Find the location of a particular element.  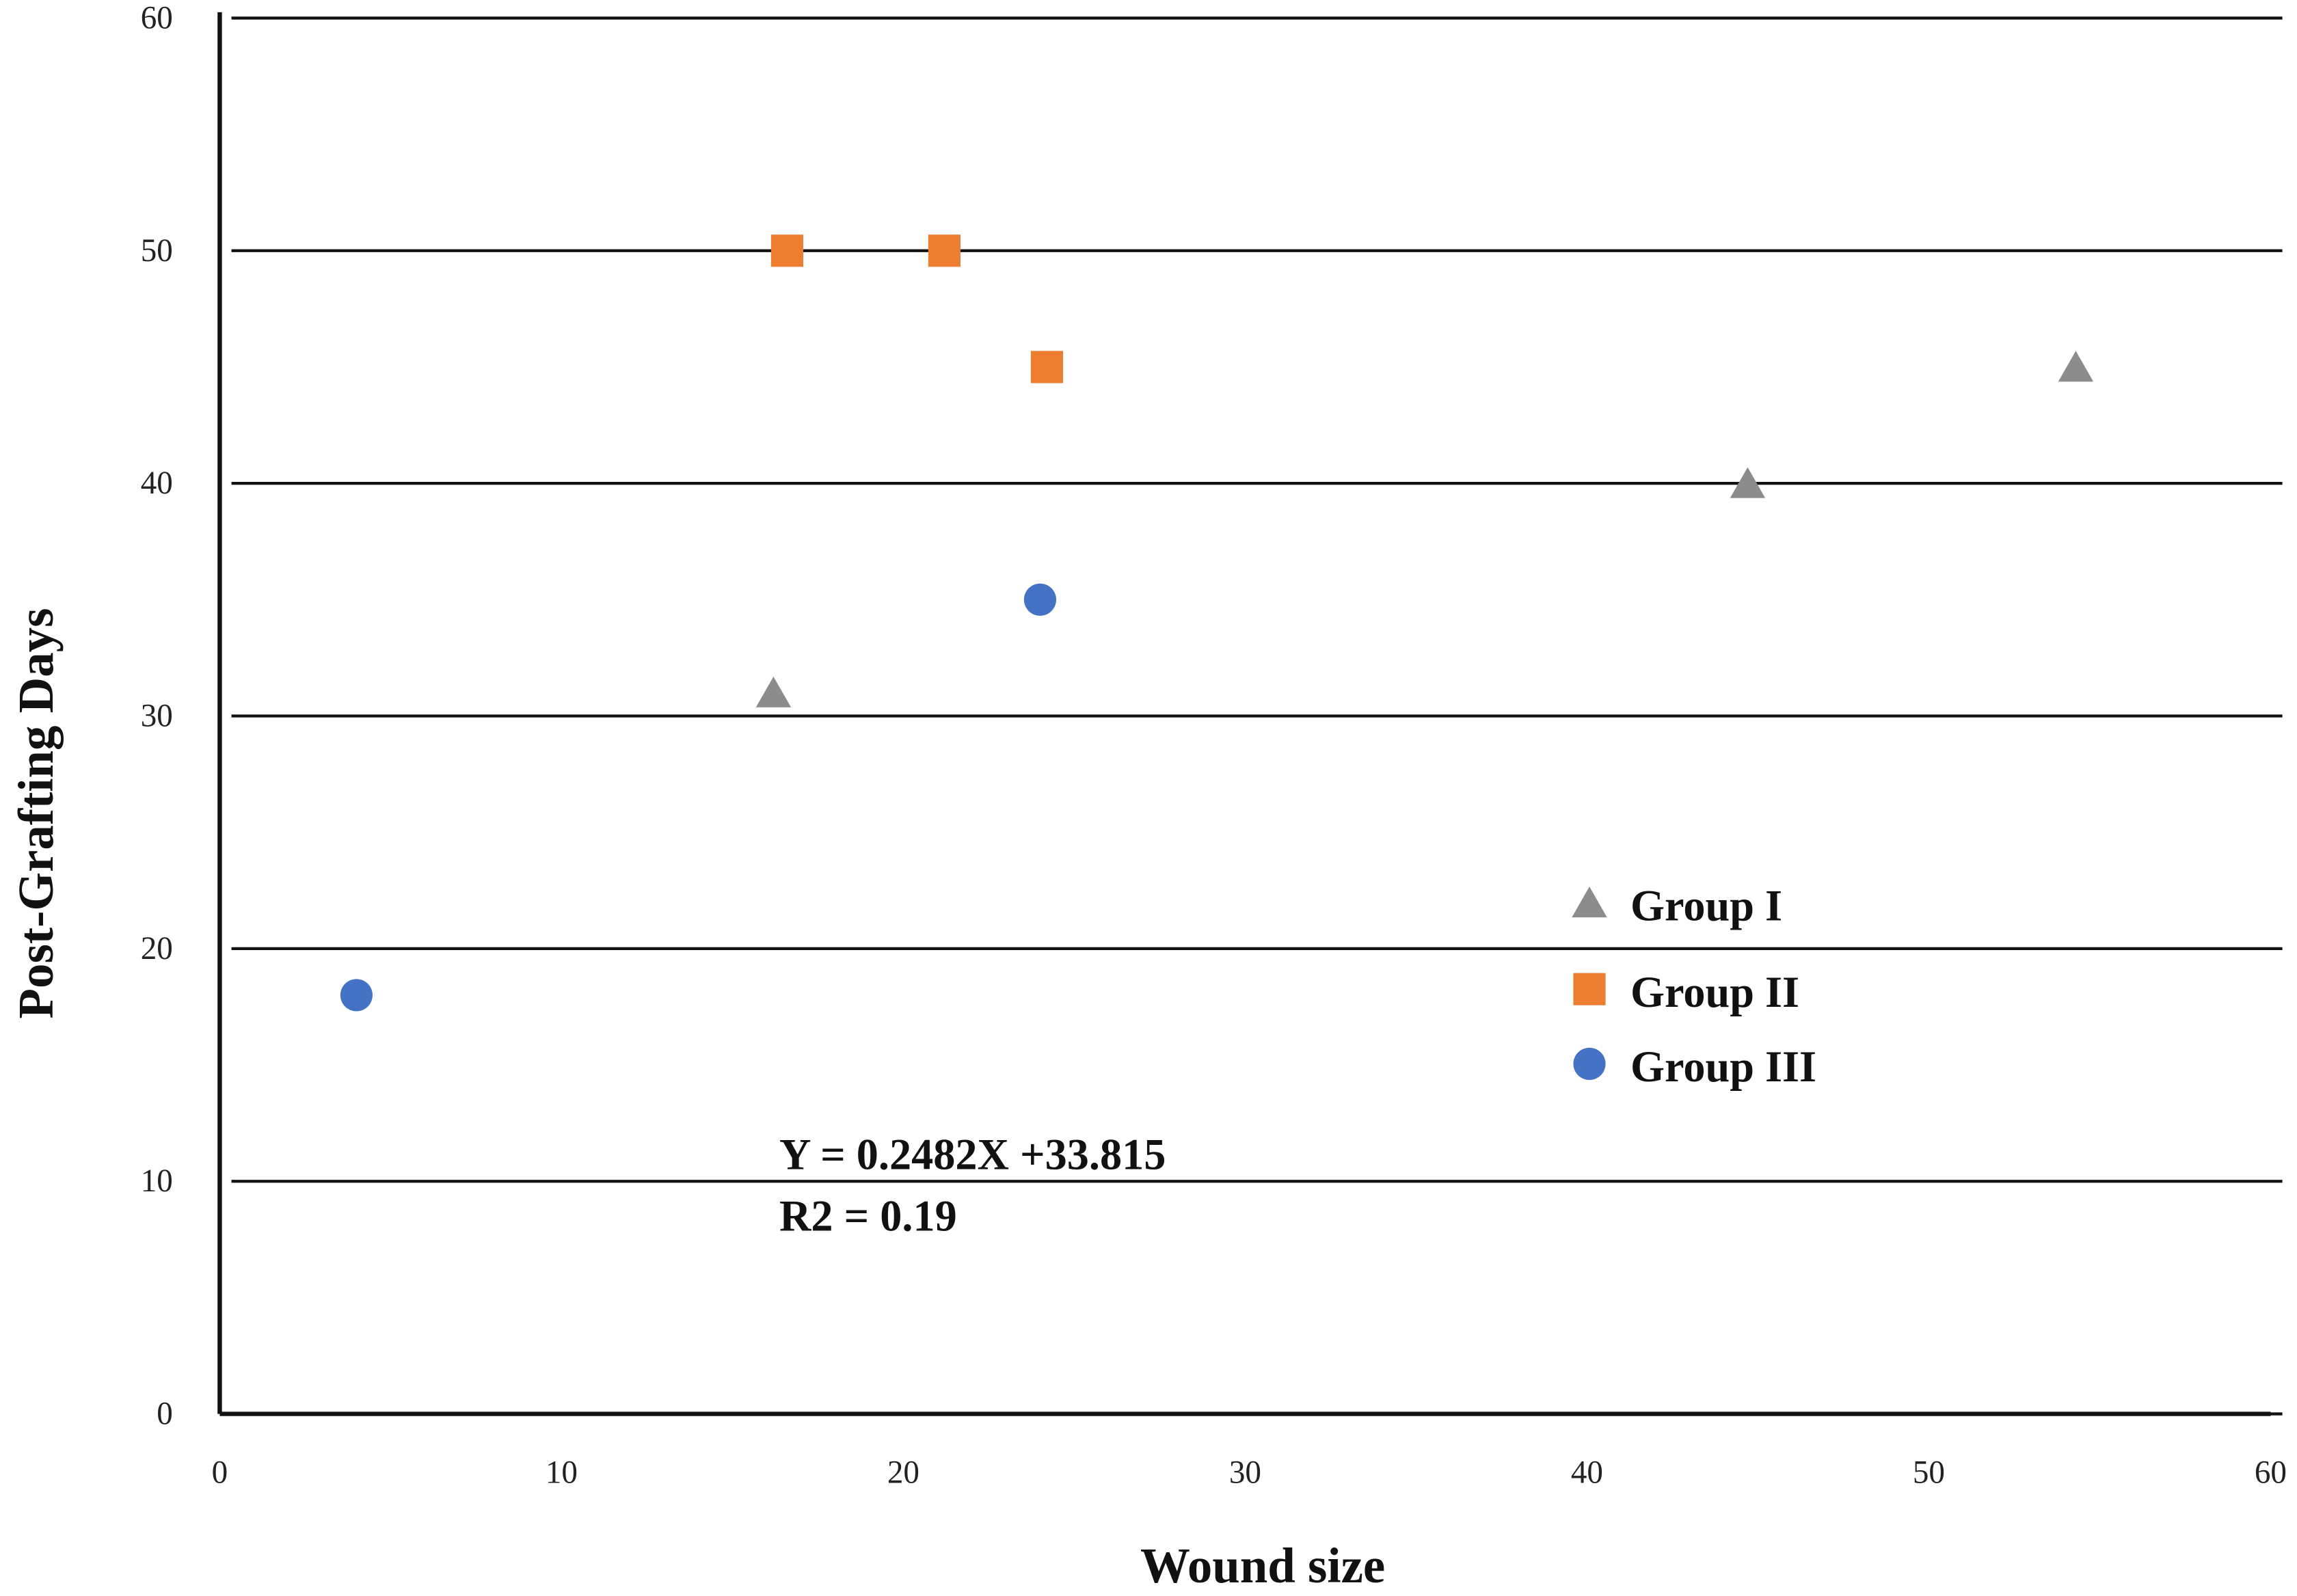

y-tick-label: 40 is located at coordinates (157, 483).